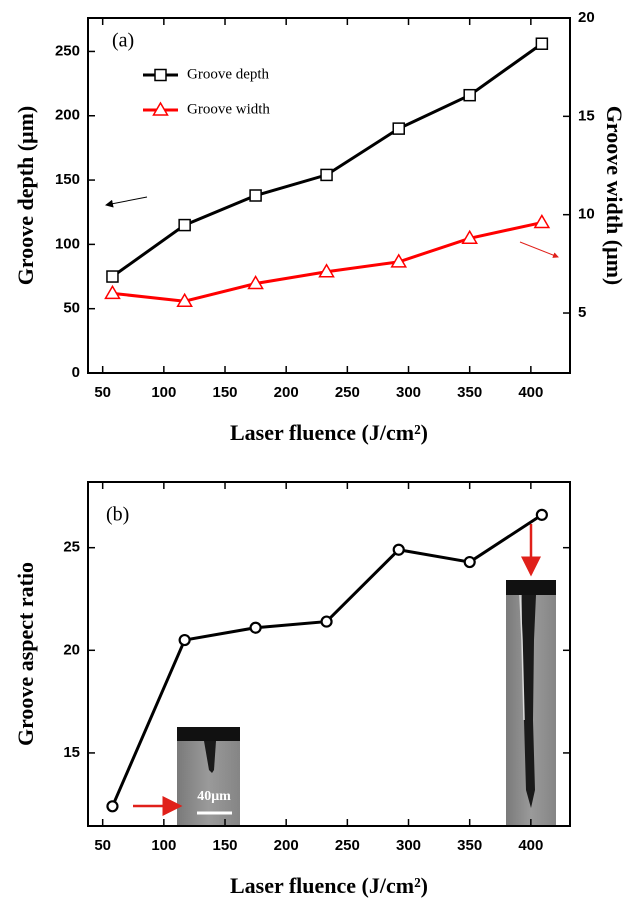  I want to click on y-axis-label: Groove aspect ratio, so click(25, 654).